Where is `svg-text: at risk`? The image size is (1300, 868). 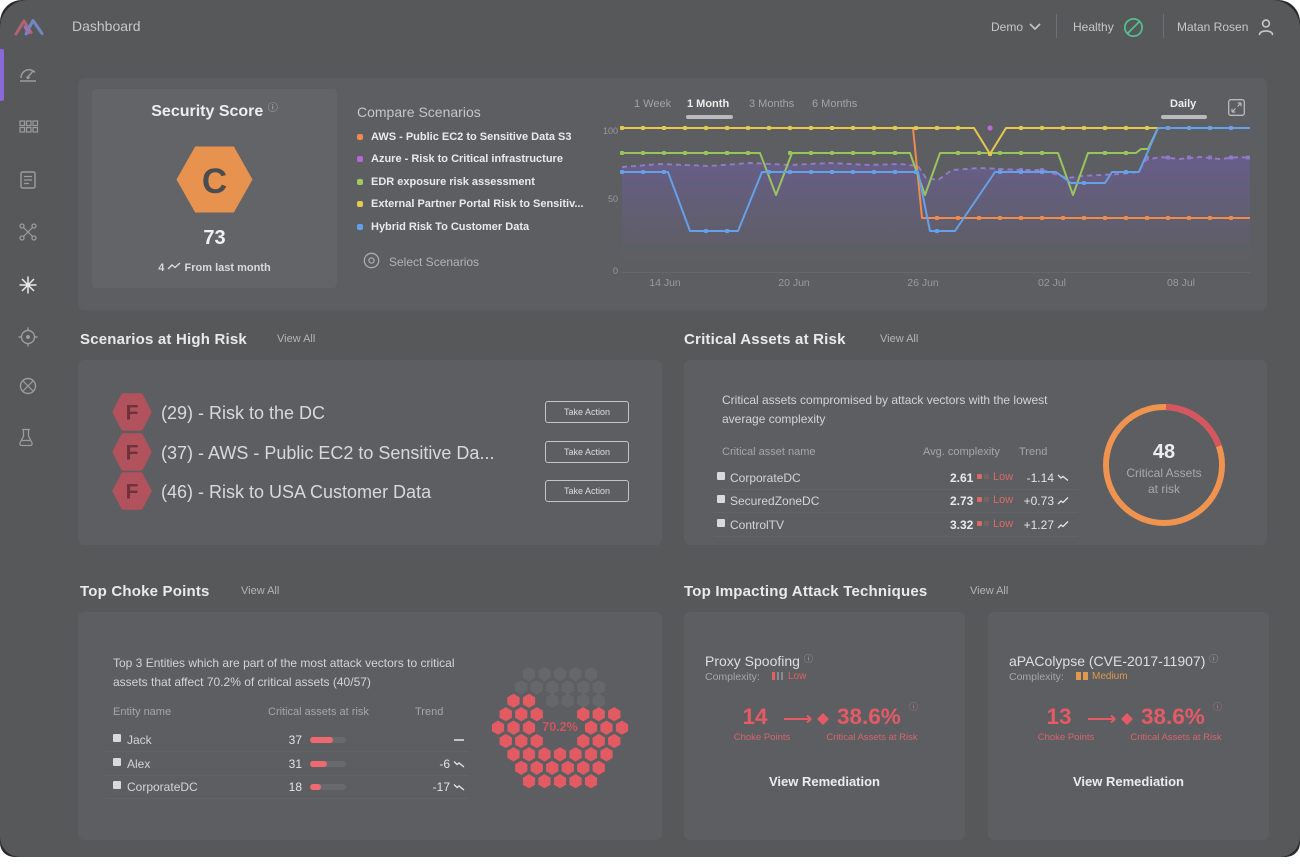 svg-text: at risk is located at coordinates (1164, 489).